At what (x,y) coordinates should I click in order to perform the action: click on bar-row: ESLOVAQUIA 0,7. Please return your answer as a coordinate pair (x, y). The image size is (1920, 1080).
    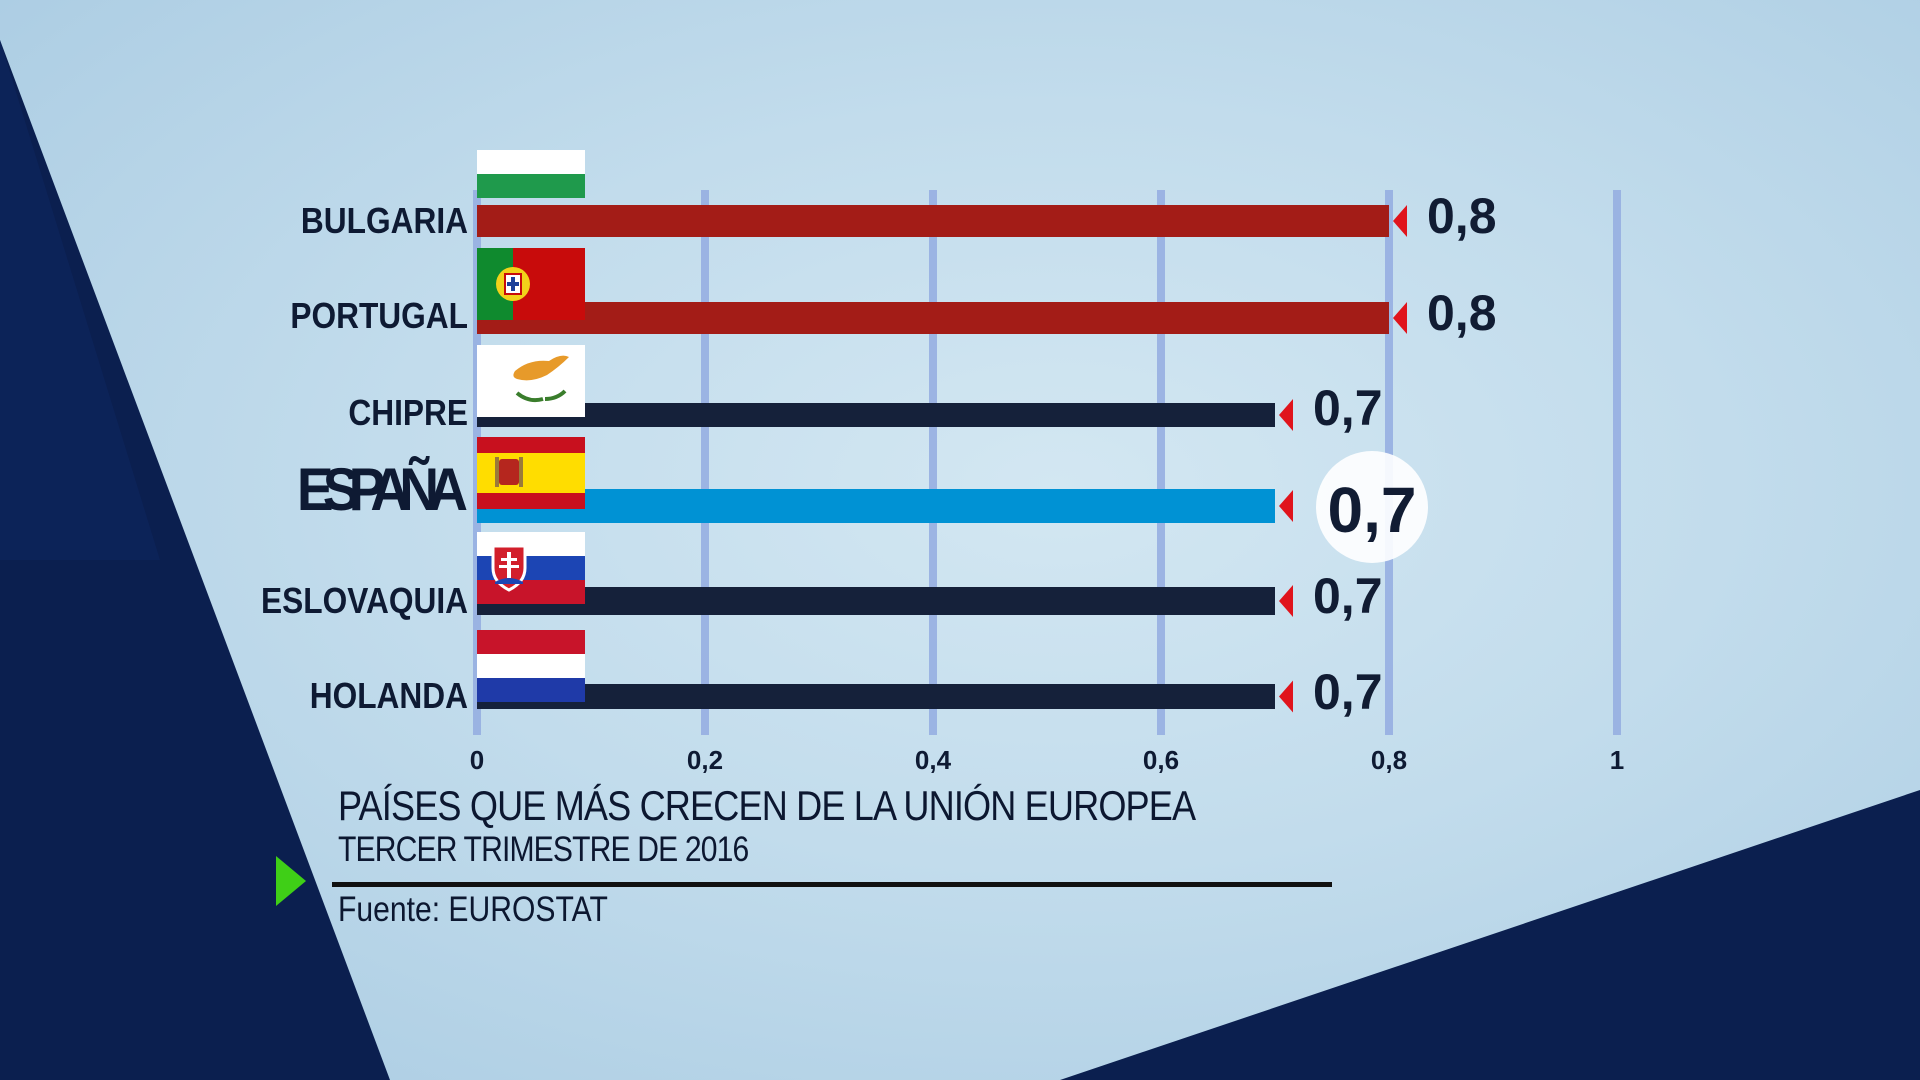
    Looking at the image, I should click on (822, 578).